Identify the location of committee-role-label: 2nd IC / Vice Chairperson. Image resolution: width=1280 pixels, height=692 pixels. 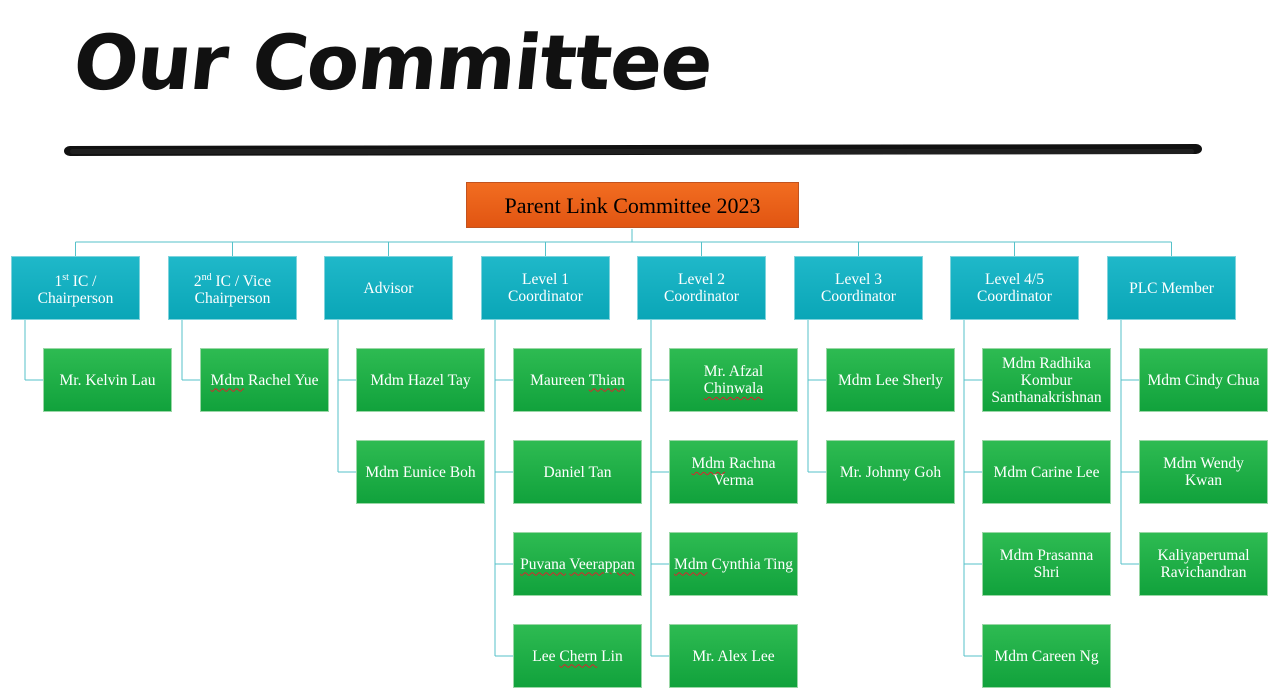
(232, 289).